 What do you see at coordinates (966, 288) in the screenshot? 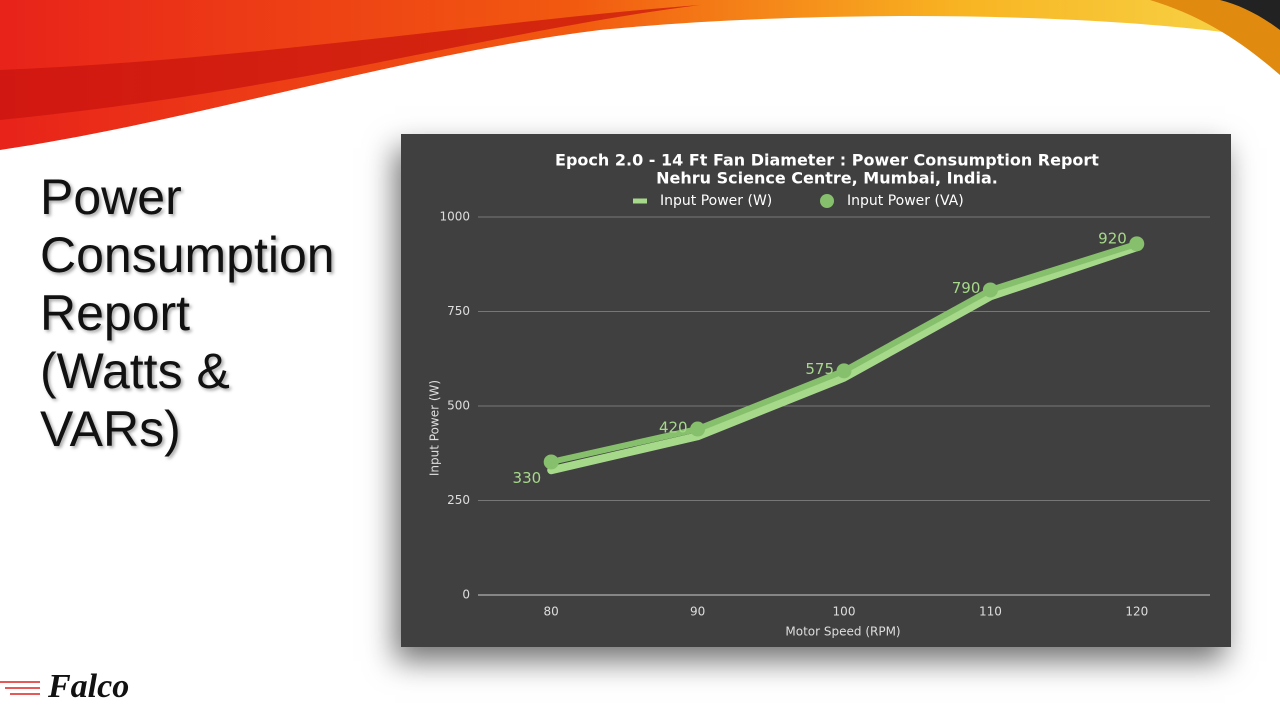
I see `data-label: 790` at bounding box center [966, 288].